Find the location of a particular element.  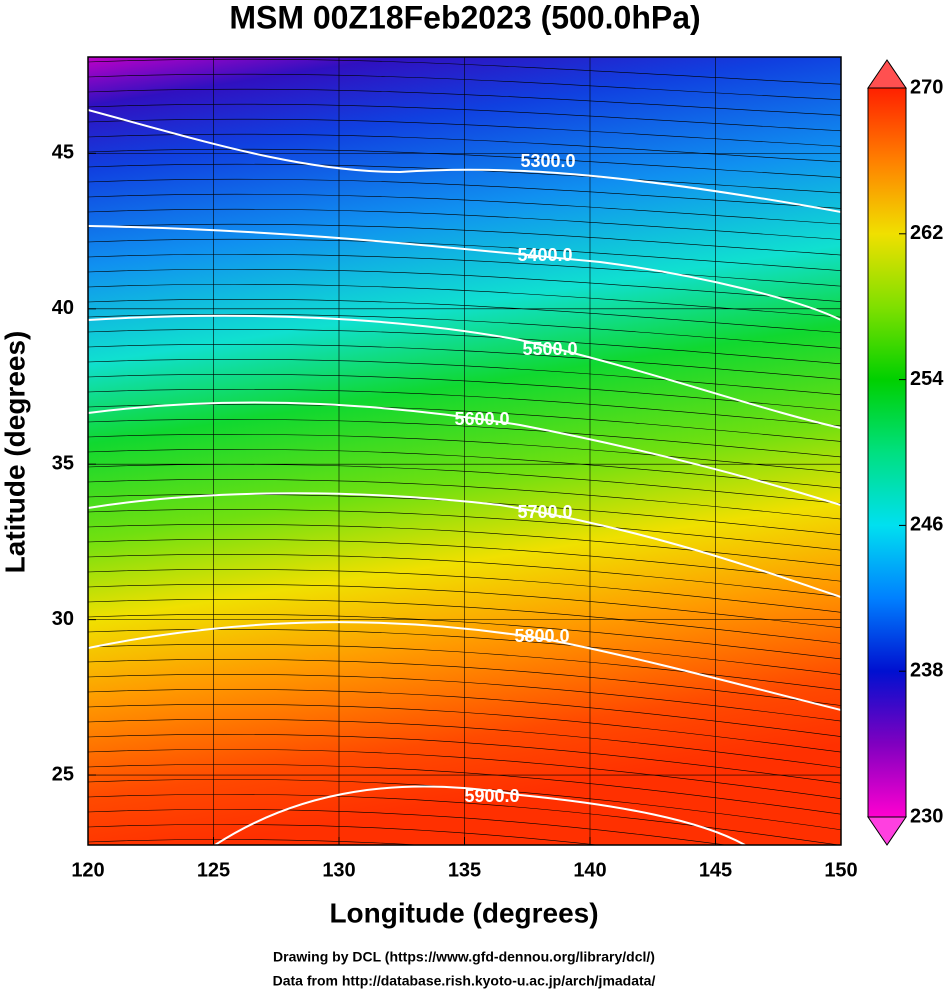

colorbar-tick-label: 270 is located at coordinates (926, 87).